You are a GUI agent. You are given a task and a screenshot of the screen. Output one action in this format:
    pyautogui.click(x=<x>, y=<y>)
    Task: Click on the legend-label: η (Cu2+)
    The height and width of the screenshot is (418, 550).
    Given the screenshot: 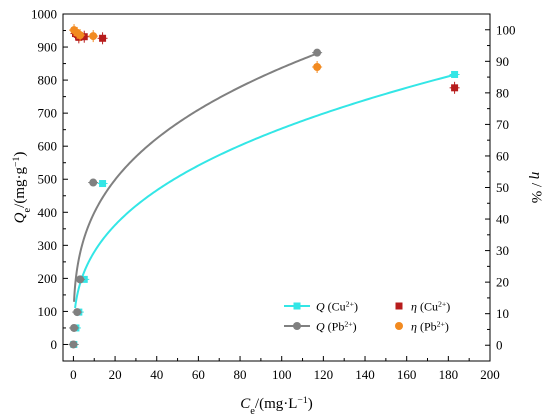 What is the action you would take?
    pyautogui.click(x=430, y=306)
    